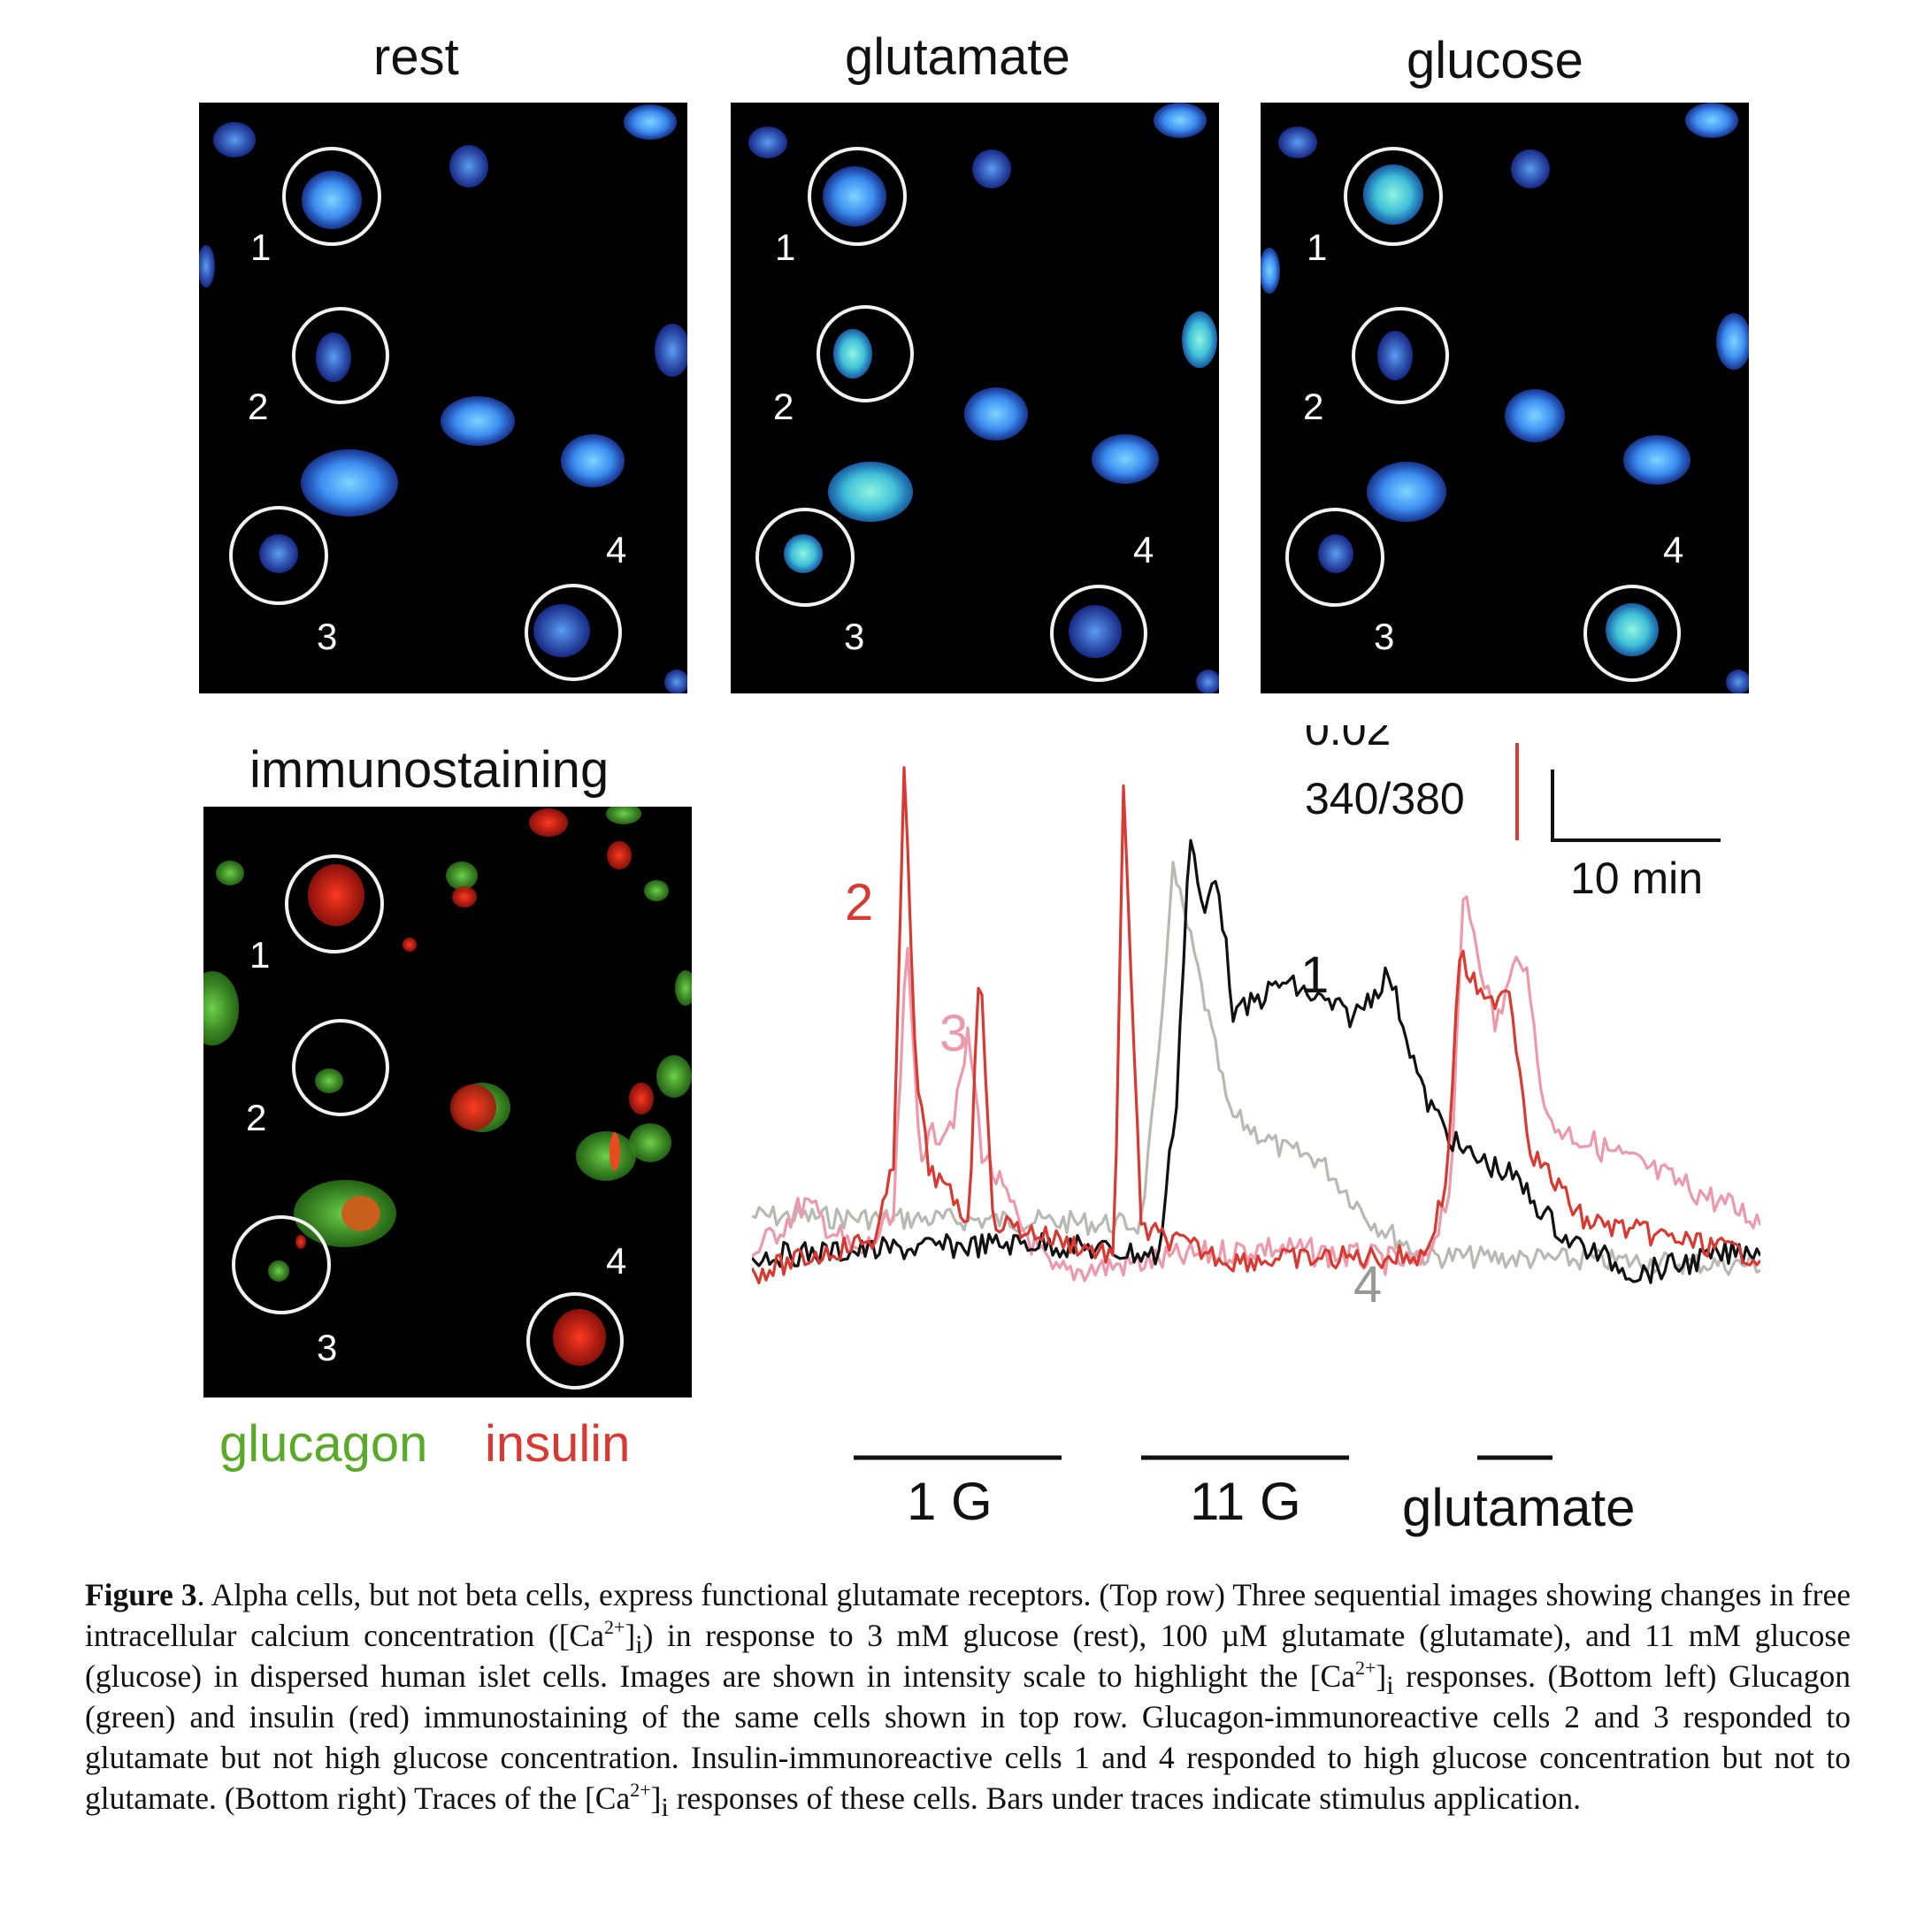 This screenshot has height=1922, width=1932. Describe the element at coordinates (1314, 975) in the screenshot. I see `series-label-1: 1` at that location.